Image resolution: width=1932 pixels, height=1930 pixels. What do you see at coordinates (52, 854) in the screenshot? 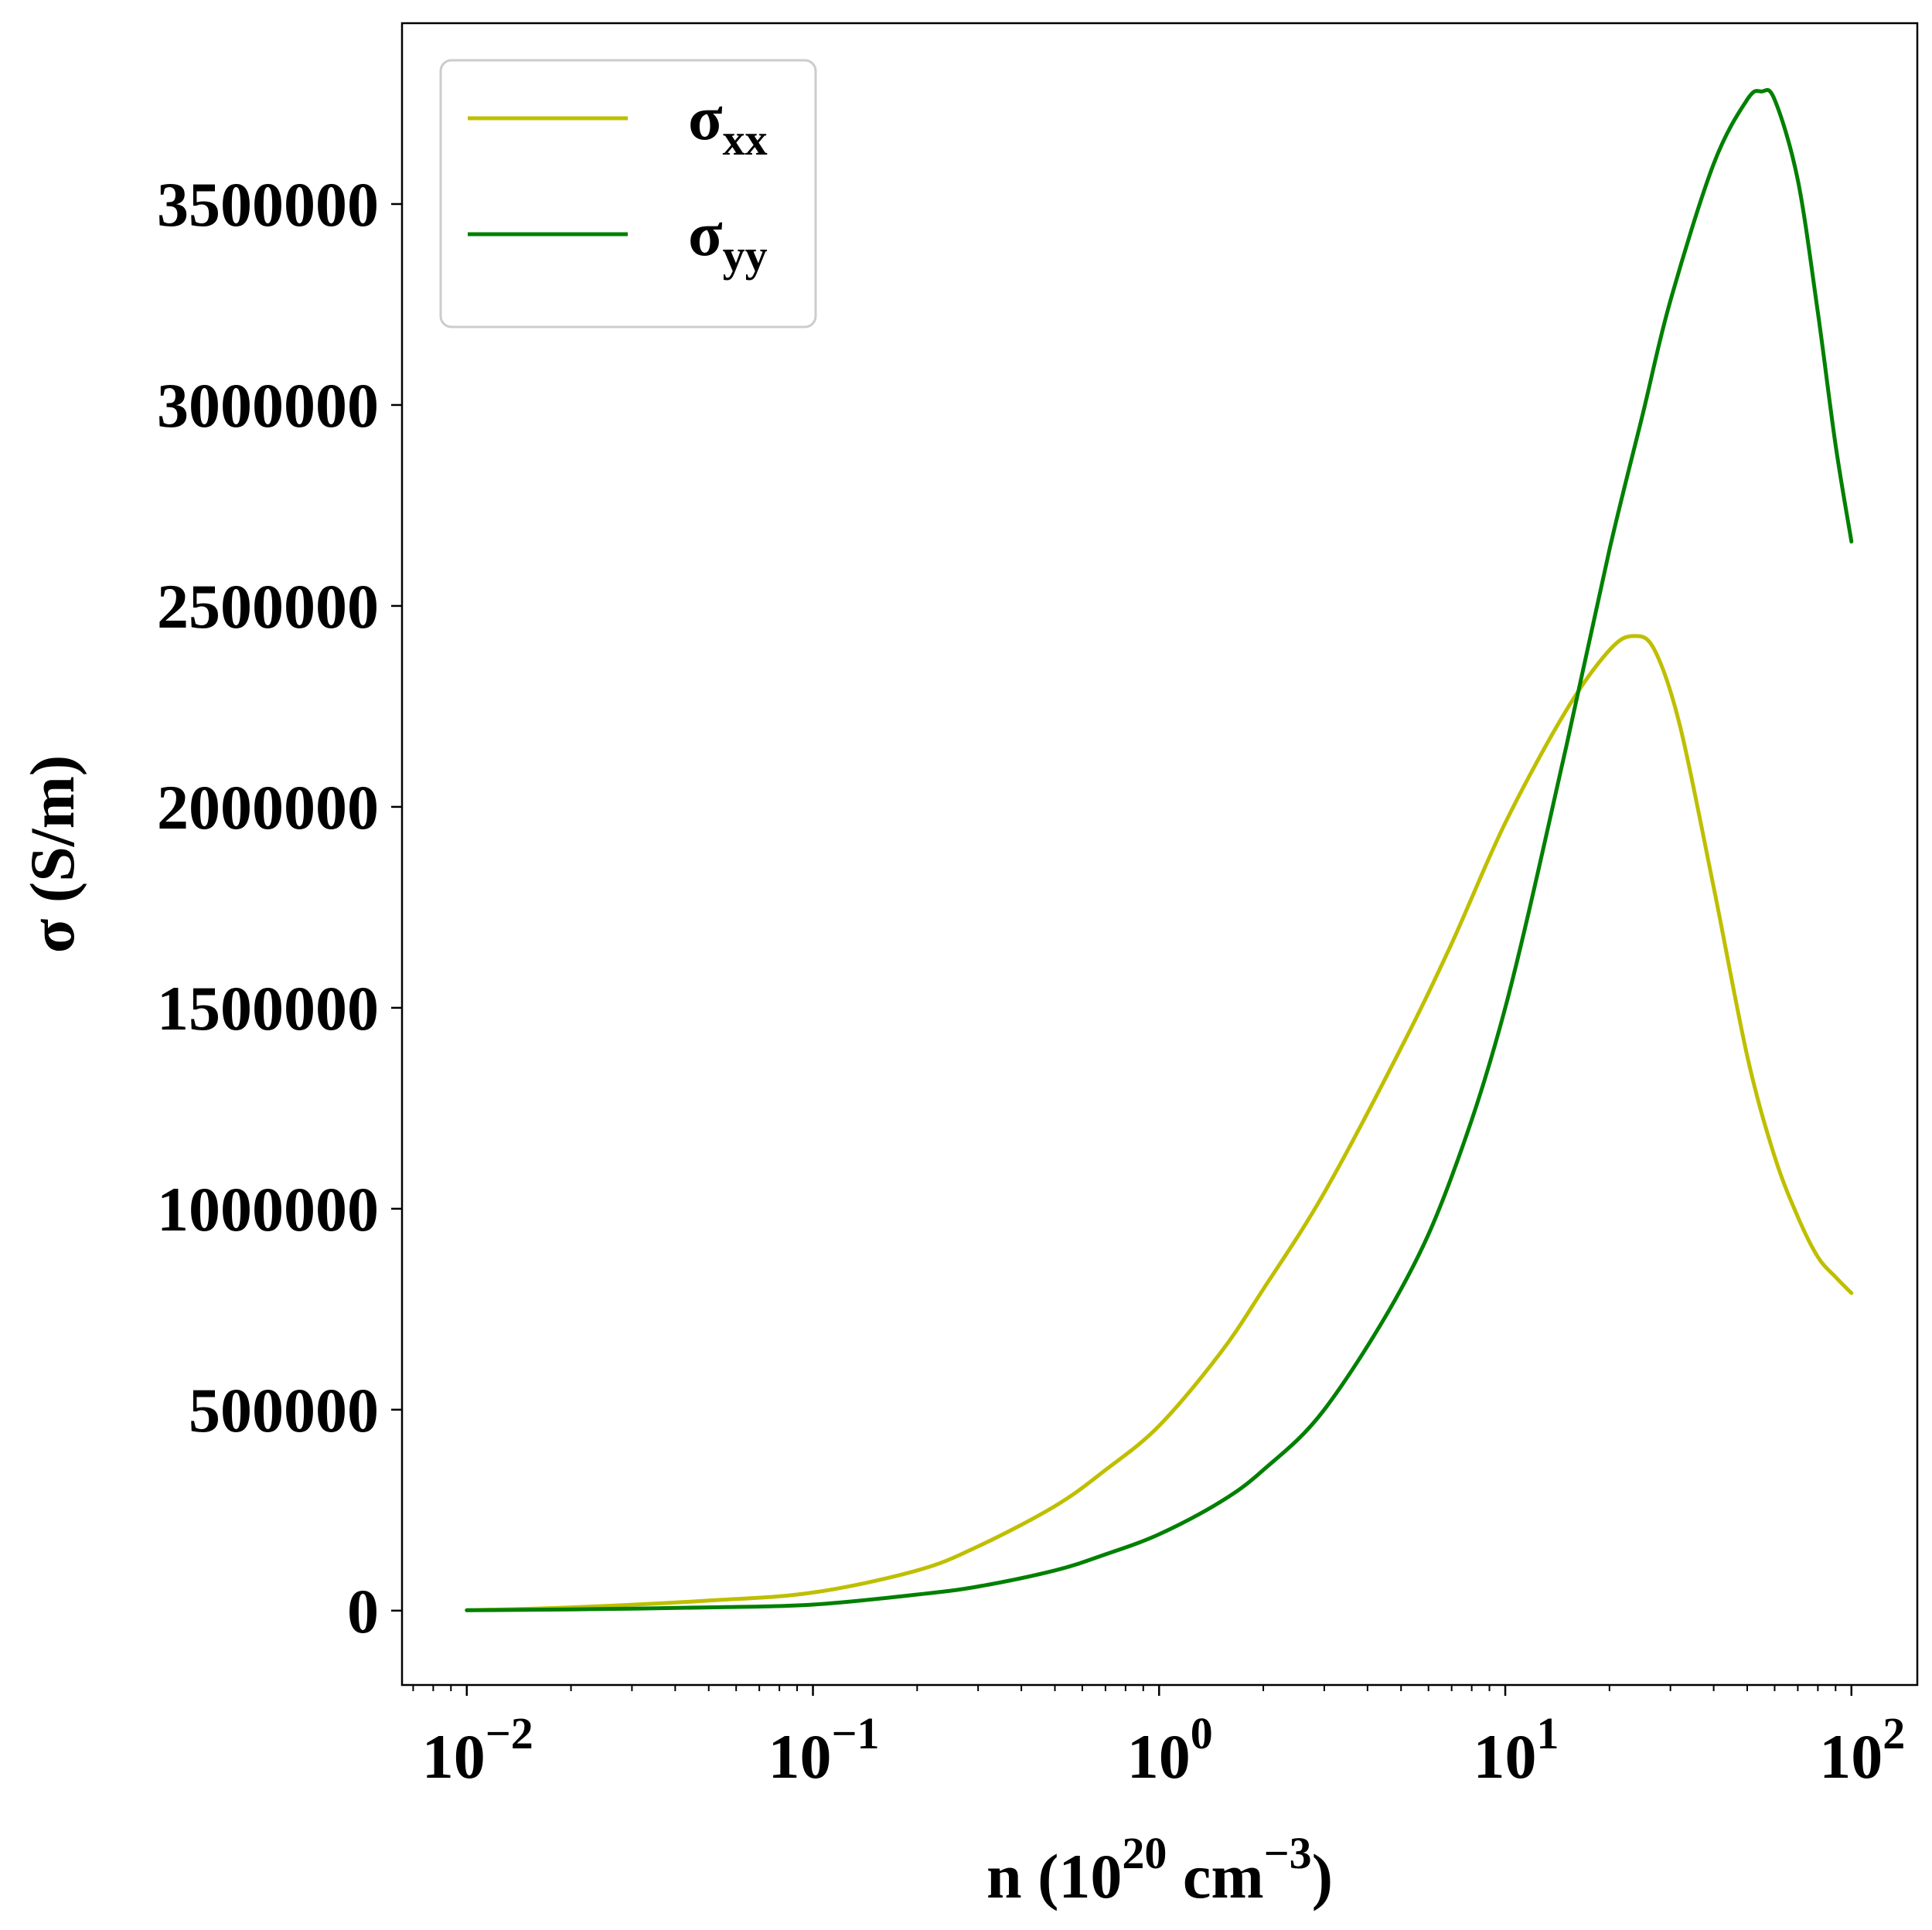
I see `y-axis-label: σ (S/m)` at bounding box center [52, 854].